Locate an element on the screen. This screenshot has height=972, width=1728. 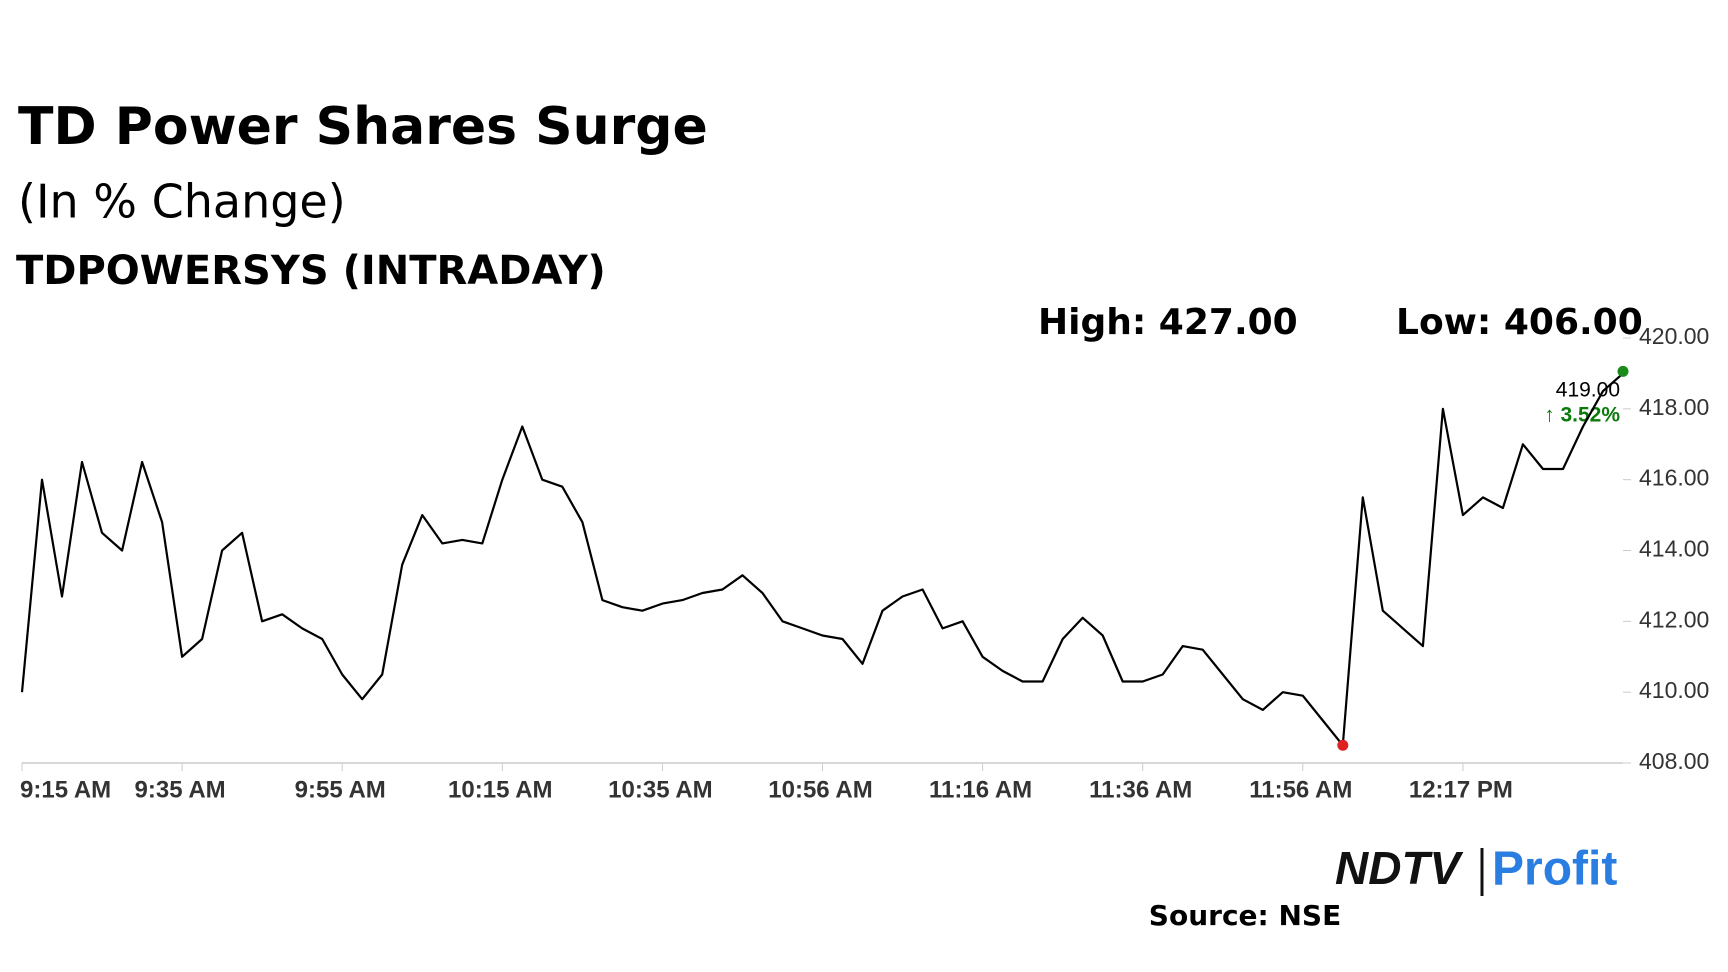
brand-product: Profit is located at coordinates (1554, 869).